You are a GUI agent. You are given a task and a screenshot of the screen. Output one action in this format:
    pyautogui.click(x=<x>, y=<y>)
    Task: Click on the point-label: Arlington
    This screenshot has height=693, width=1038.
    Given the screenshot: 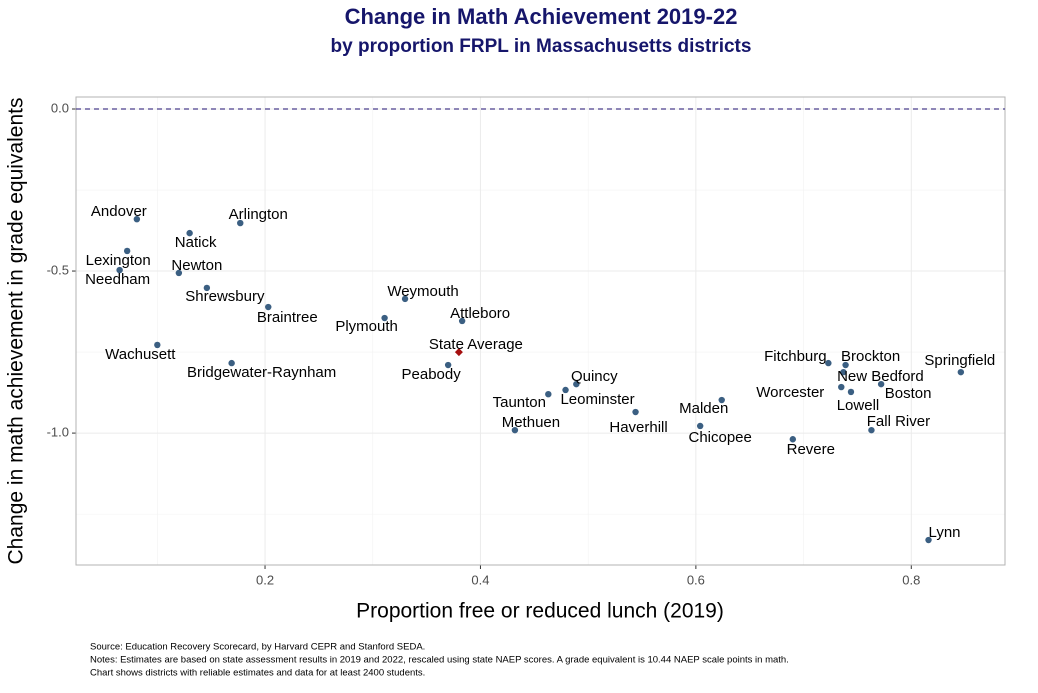 What is the action you would take?
    pyautogui.click(x=258, y=214)
    